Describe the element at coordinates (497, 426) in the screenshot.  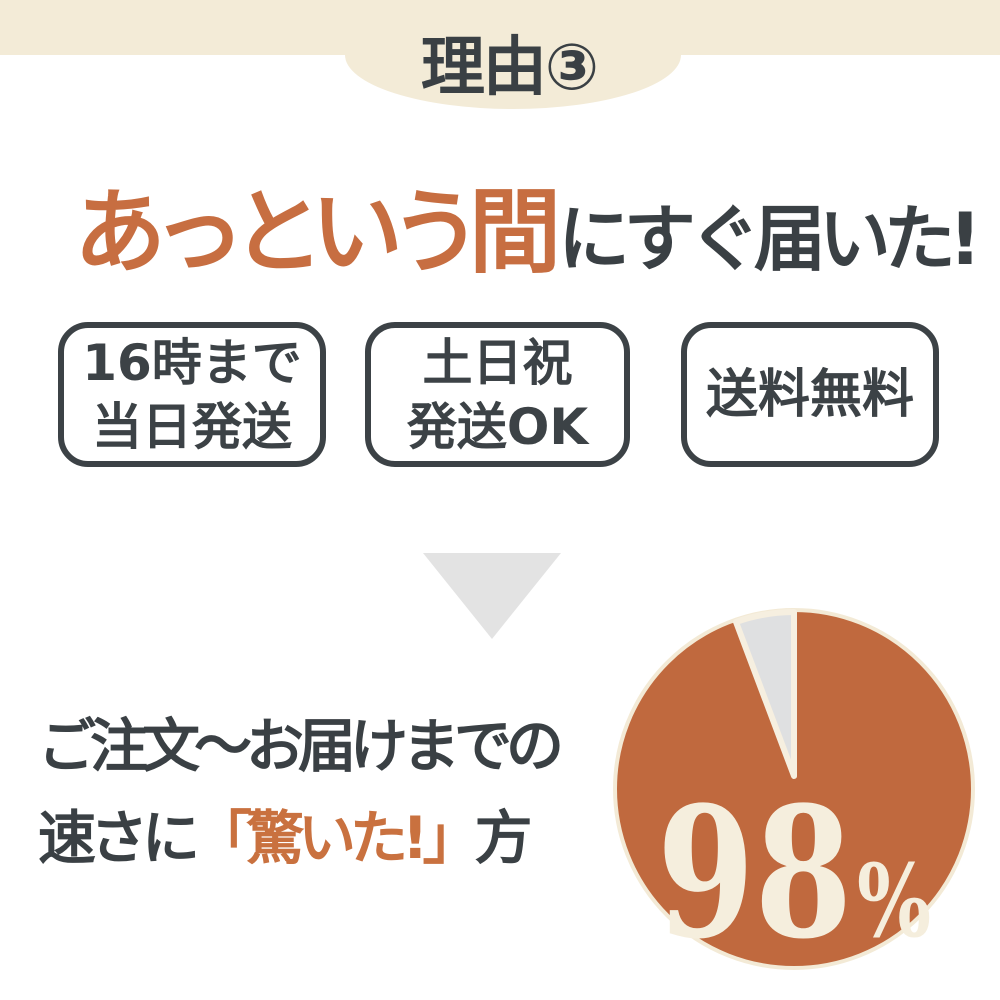
I see `badge-line: 発送OK` at that location.